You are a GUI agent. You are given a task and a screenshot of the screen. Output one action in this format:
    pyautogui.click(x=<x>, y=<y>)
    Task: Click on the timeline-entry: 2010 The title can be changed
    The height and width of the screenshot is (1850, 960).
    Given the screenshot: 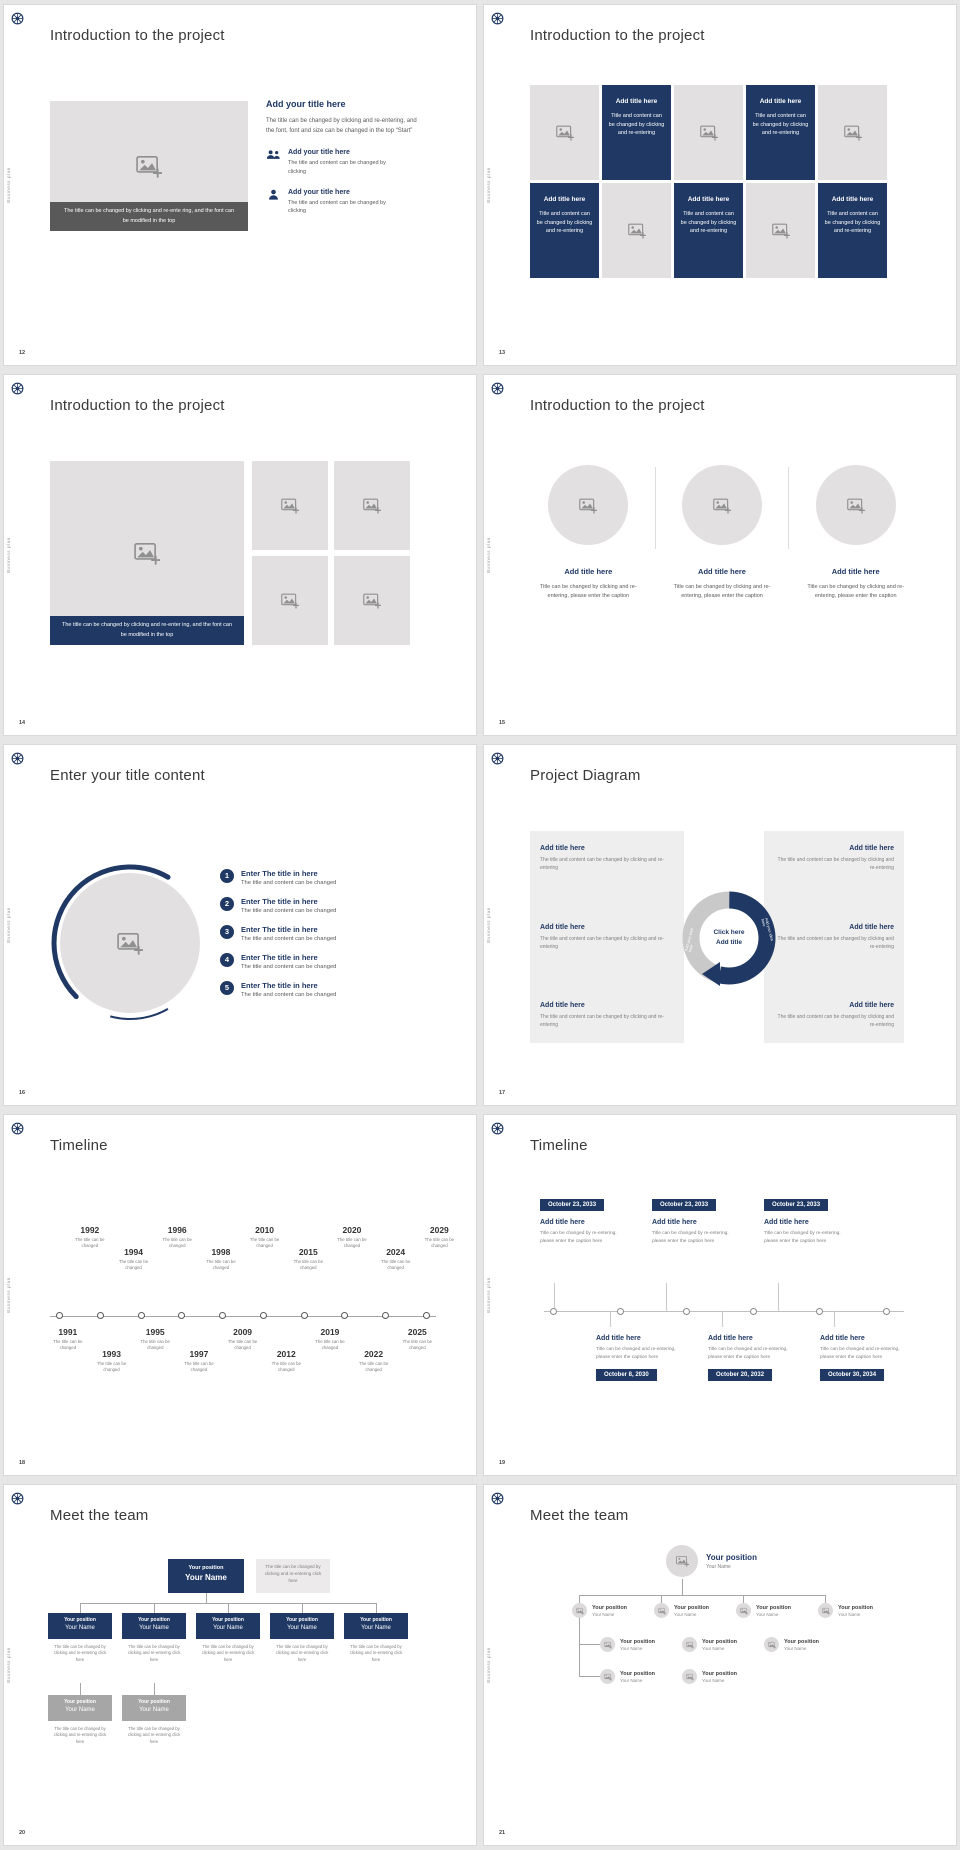 What is the action you would take?
    pyautogui.click(x=265, y=1248)
    